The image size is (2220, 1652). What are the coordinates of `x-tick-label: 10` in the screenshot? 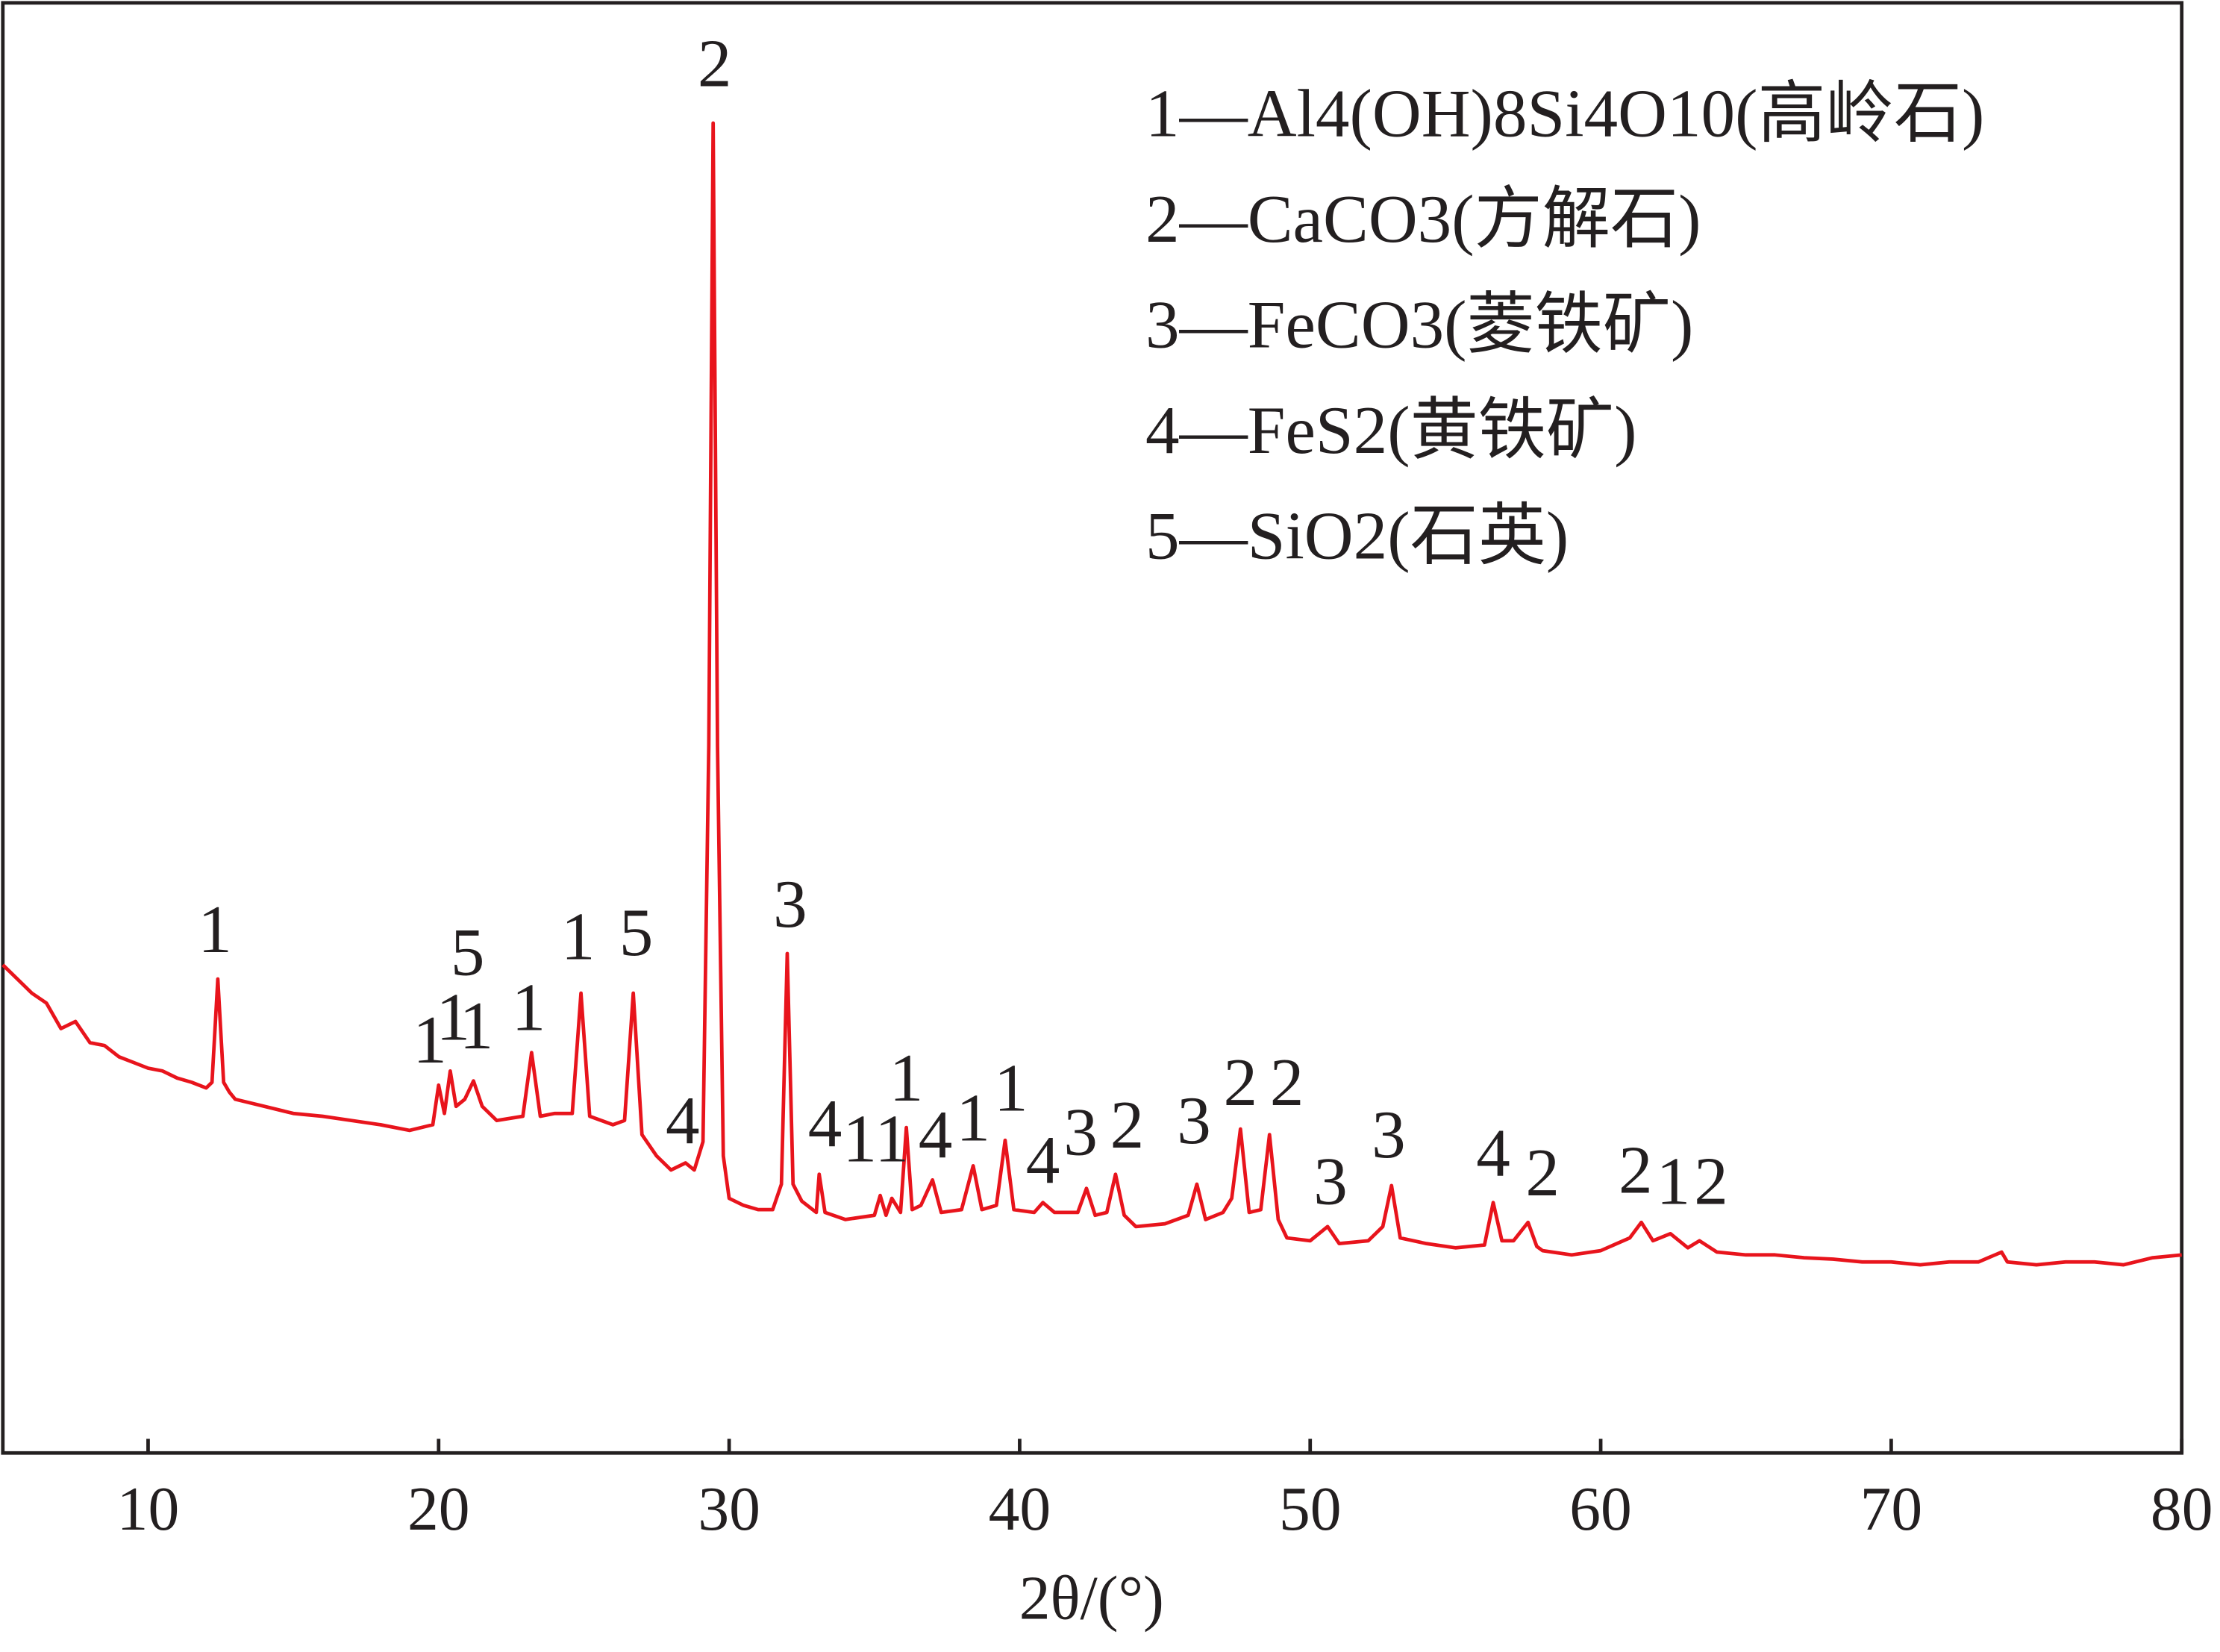 It's located at (148, 1510).